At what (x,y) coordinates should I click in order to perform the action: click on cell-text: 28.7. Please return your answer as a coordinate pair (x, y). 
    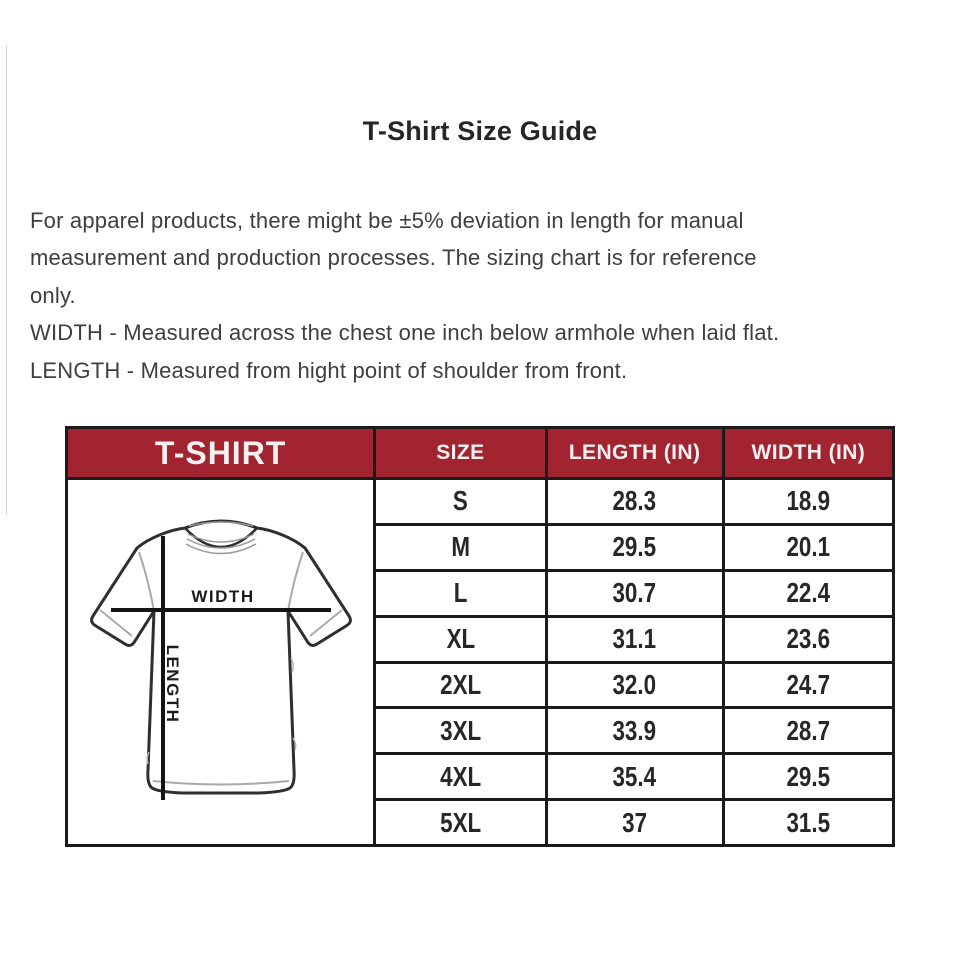
    Looking at the image, I should click on (808, 730).